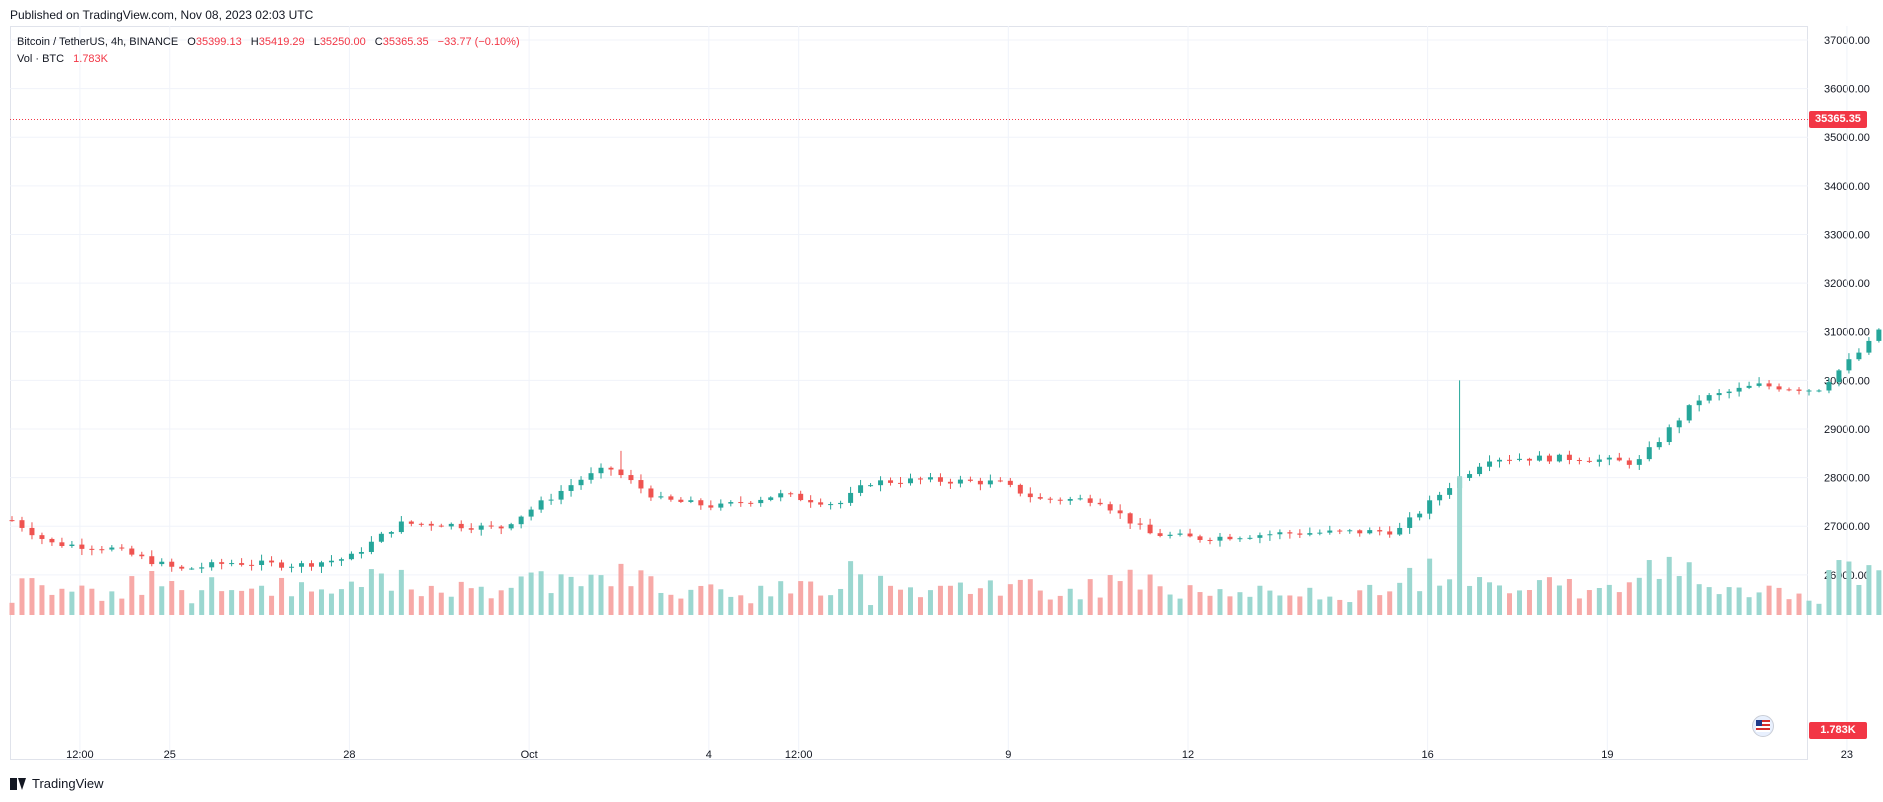 The image size is (1883, 802). What do you see at coordinates (18, 783) in the screenshot?
I see `tradingview-logo-icon` at bounding box center [18, 783].